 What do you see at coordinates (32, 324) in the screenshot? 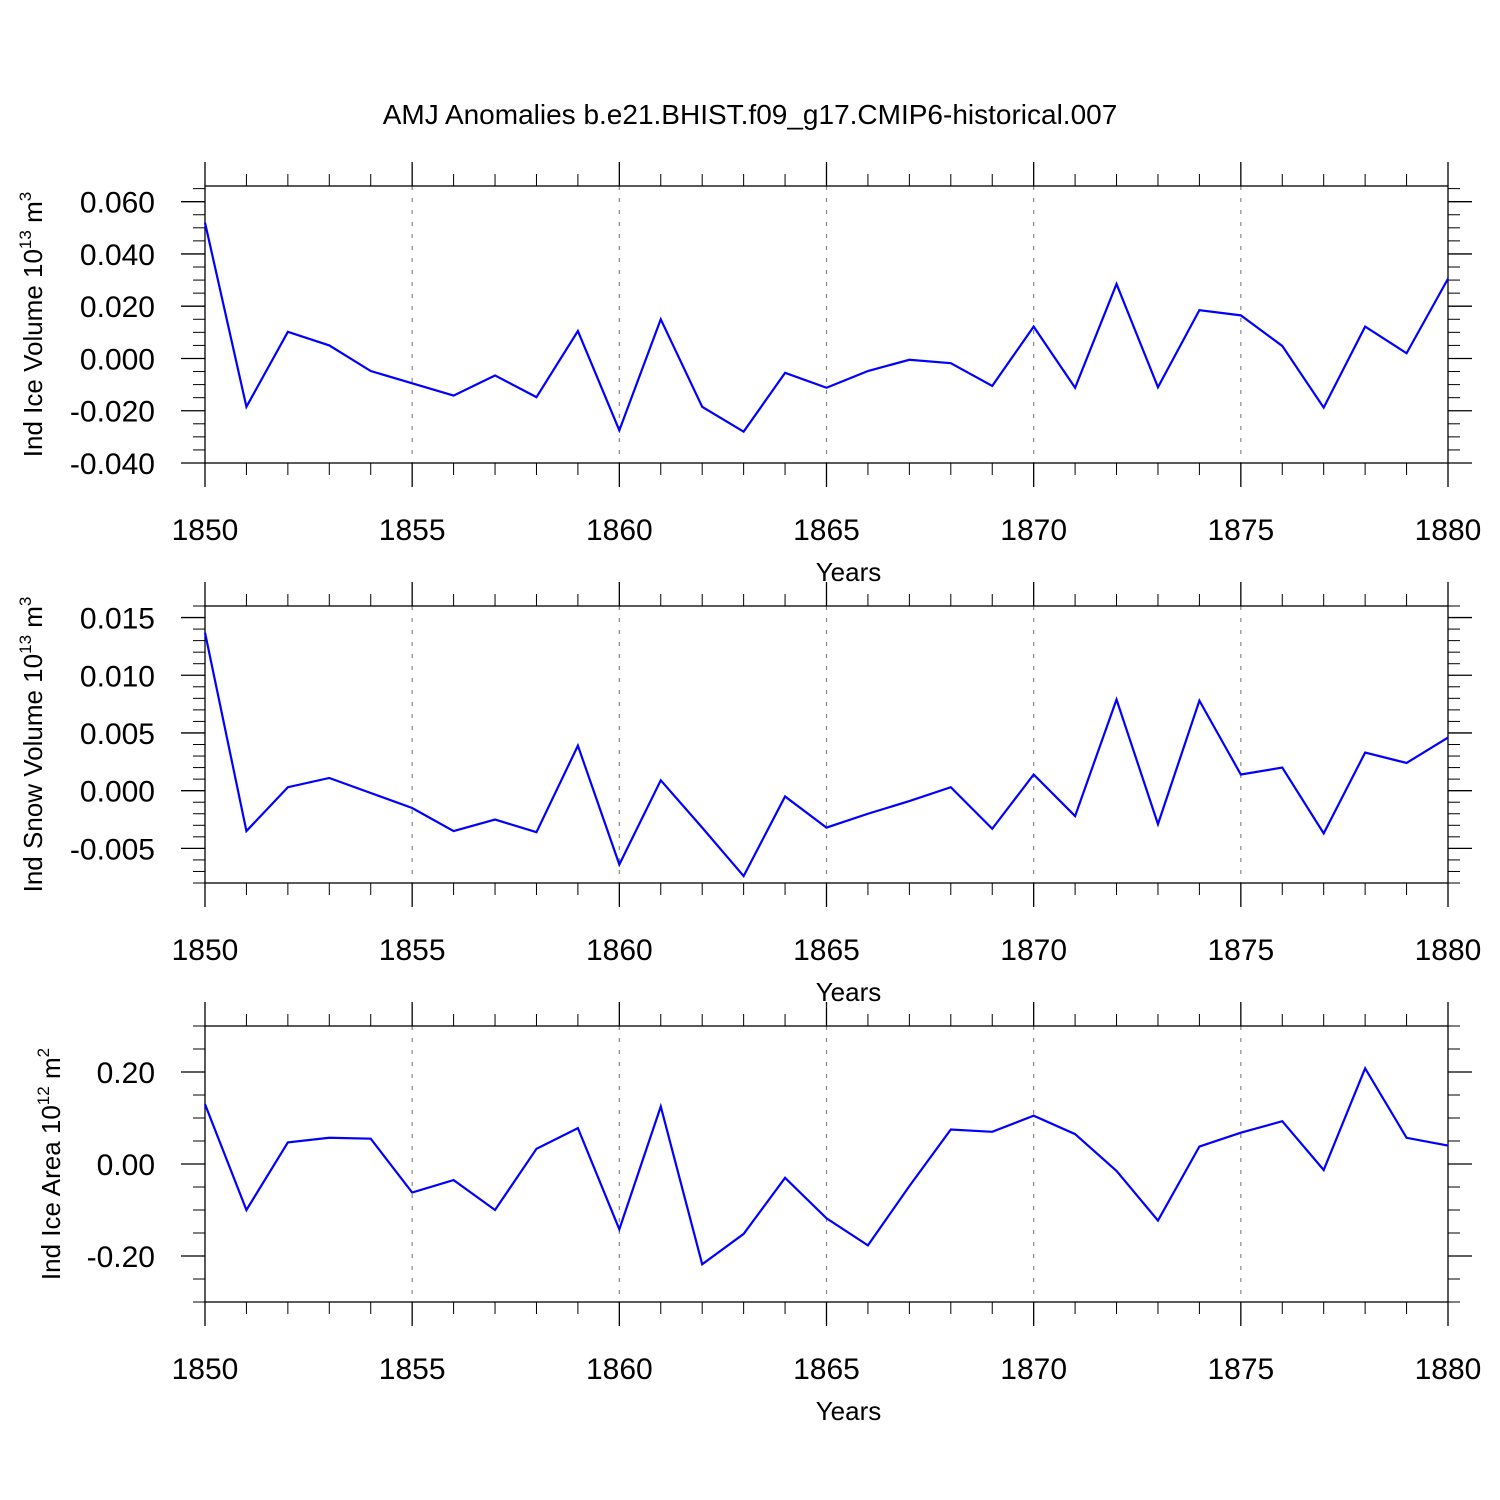
I see `y-axis-label: Ind Ice Volume 1013 m3` at bounding box center [32, 324].